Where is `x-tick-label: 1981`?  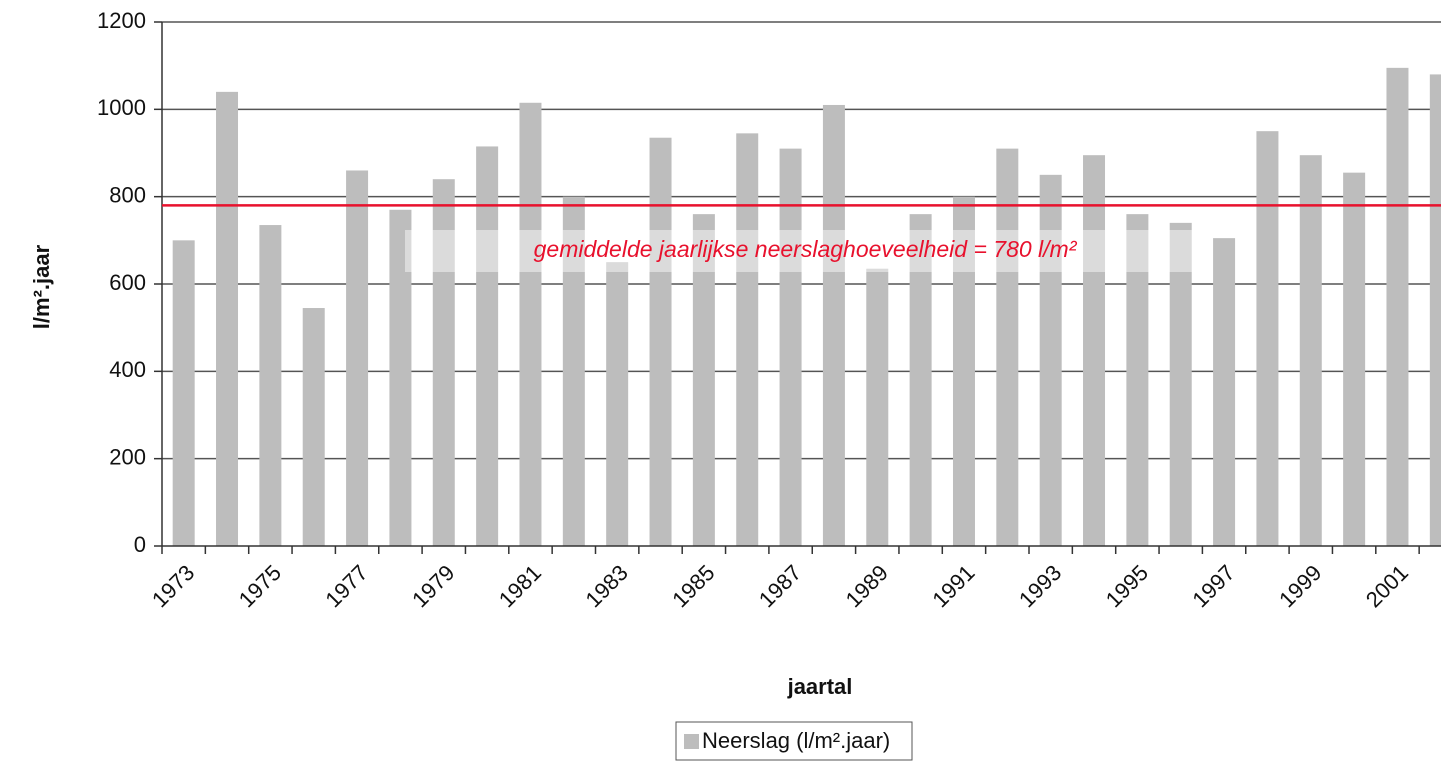
x-tick-label: 1981 is located at coordinates (520, 586).